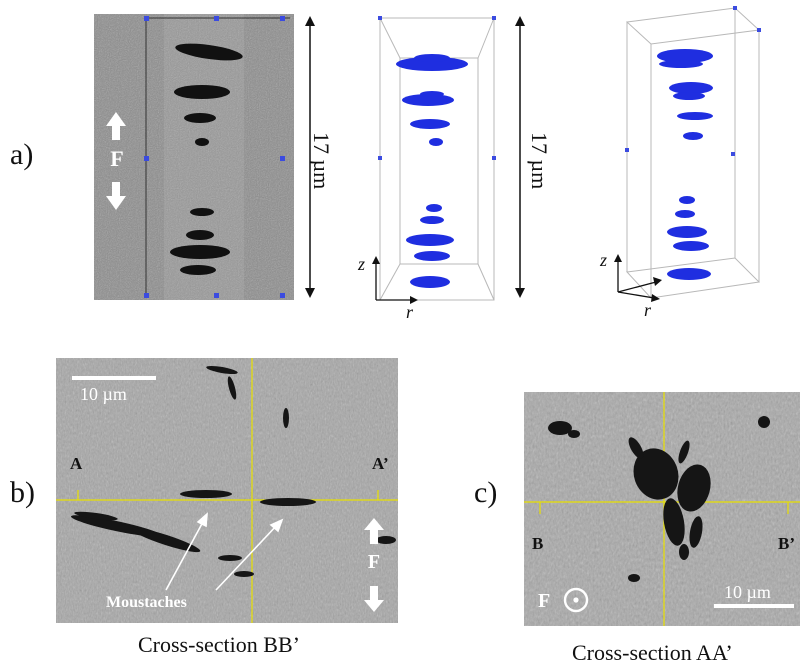  What do you see at coordinates (652, 652) in the screenshot?
I see `panel-c-caption: Cross-section AA’` at bounding box center [652, 652].